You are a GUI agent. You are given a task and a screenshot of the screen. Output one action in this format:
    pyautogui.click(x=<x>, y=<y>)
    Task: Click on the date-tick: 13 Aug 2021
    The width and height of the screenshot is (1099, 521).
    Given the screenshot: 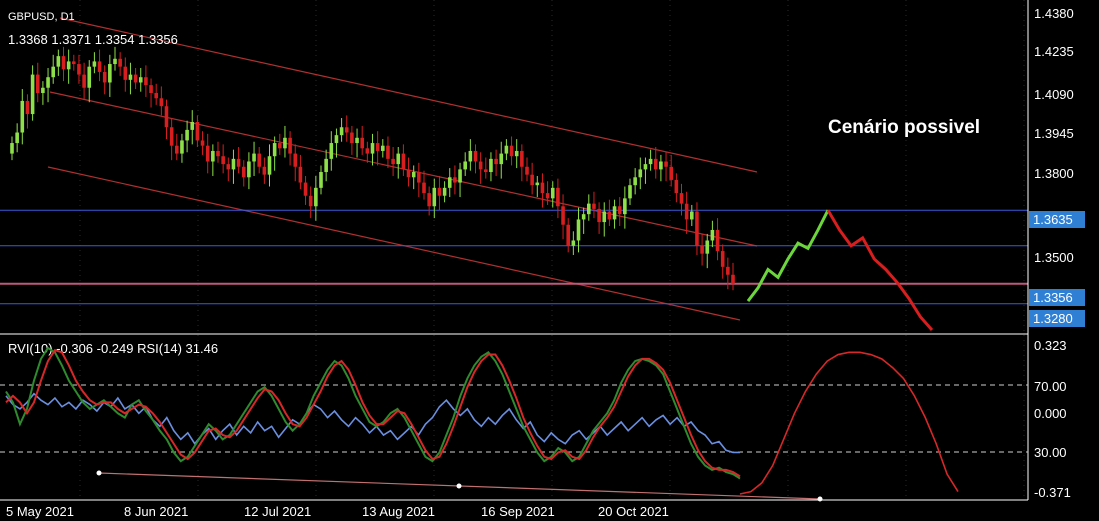 What is the action you would take?
    pyautogui.click(x=398, y=511)
    